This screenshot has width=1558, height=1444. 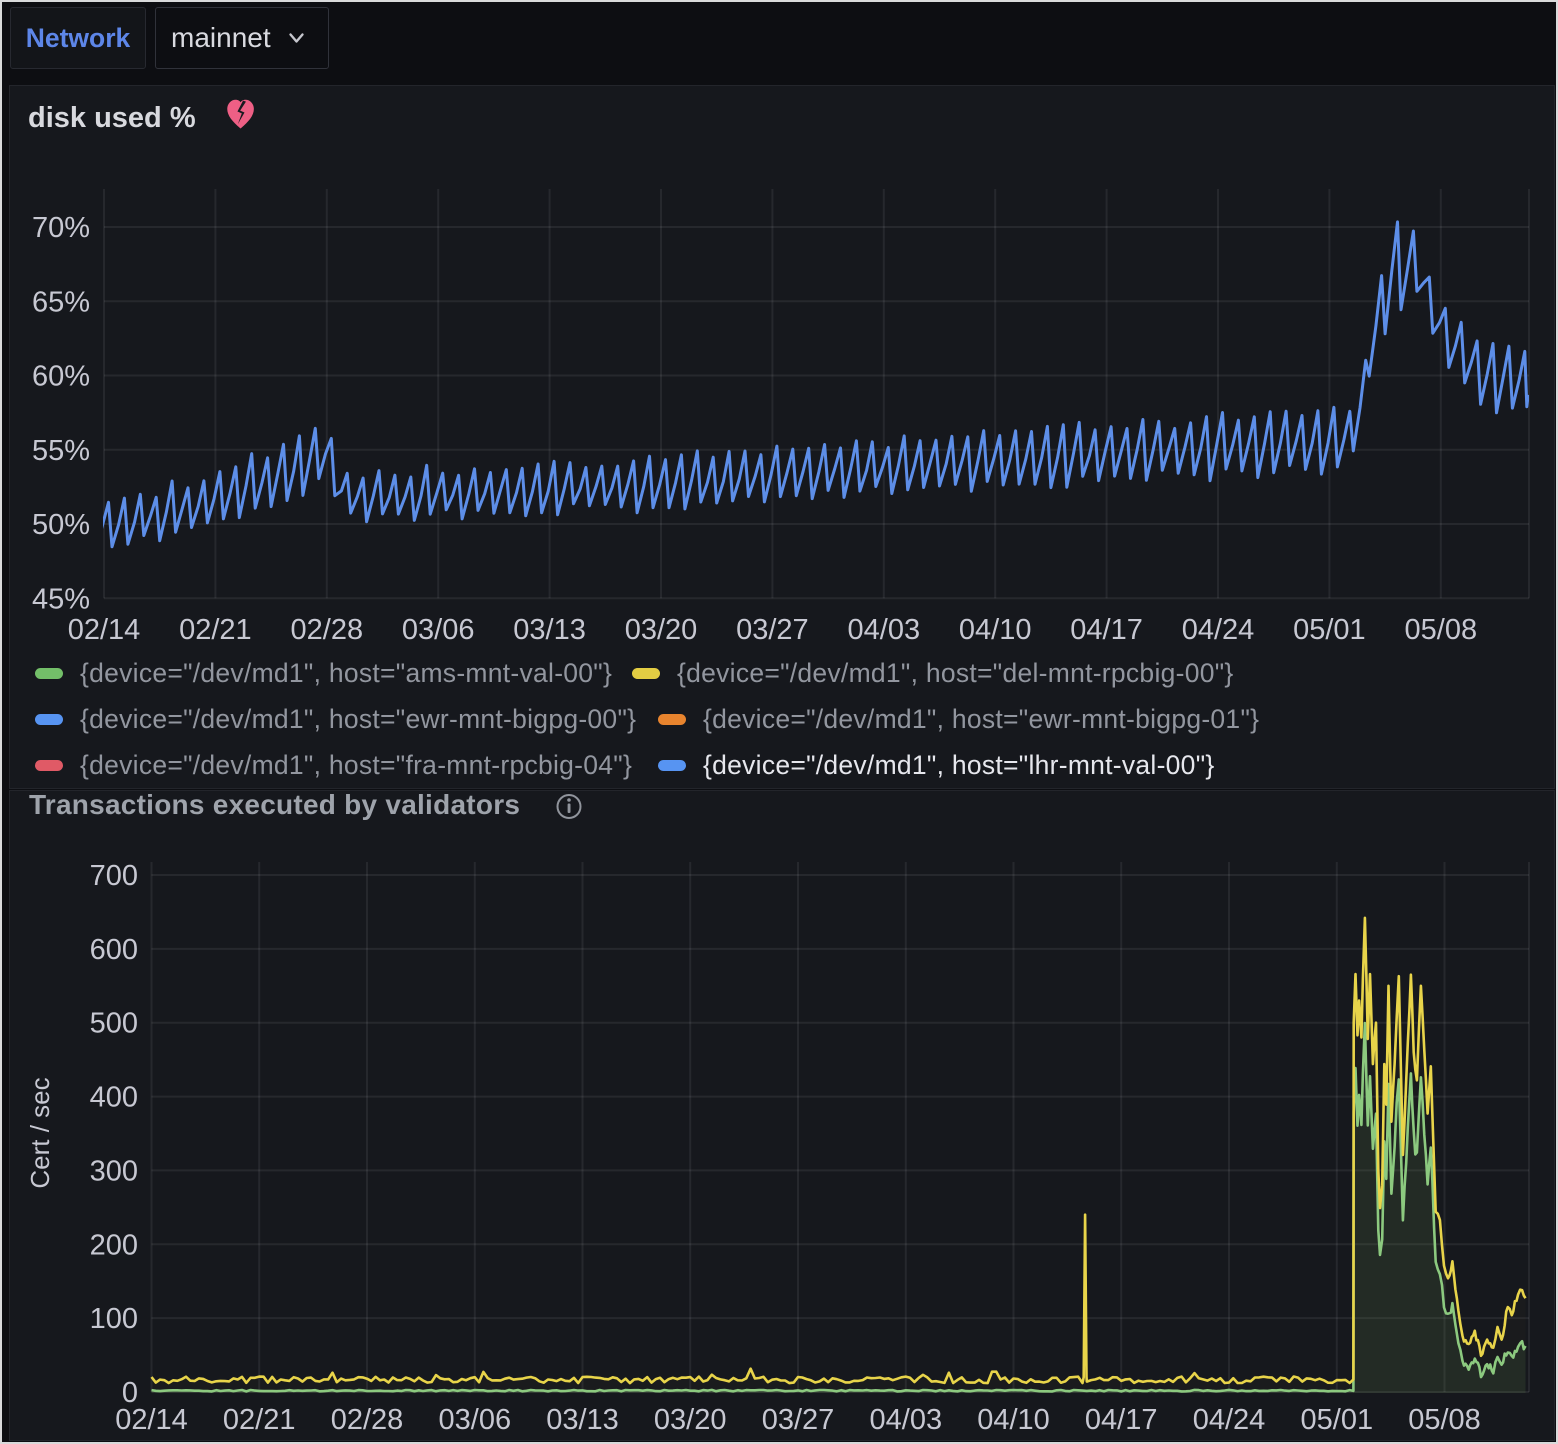 What do you see at coordinates (130, 1393) in the screenshot?
I see `svg-text: 0` at bounding box center [130, 1393].